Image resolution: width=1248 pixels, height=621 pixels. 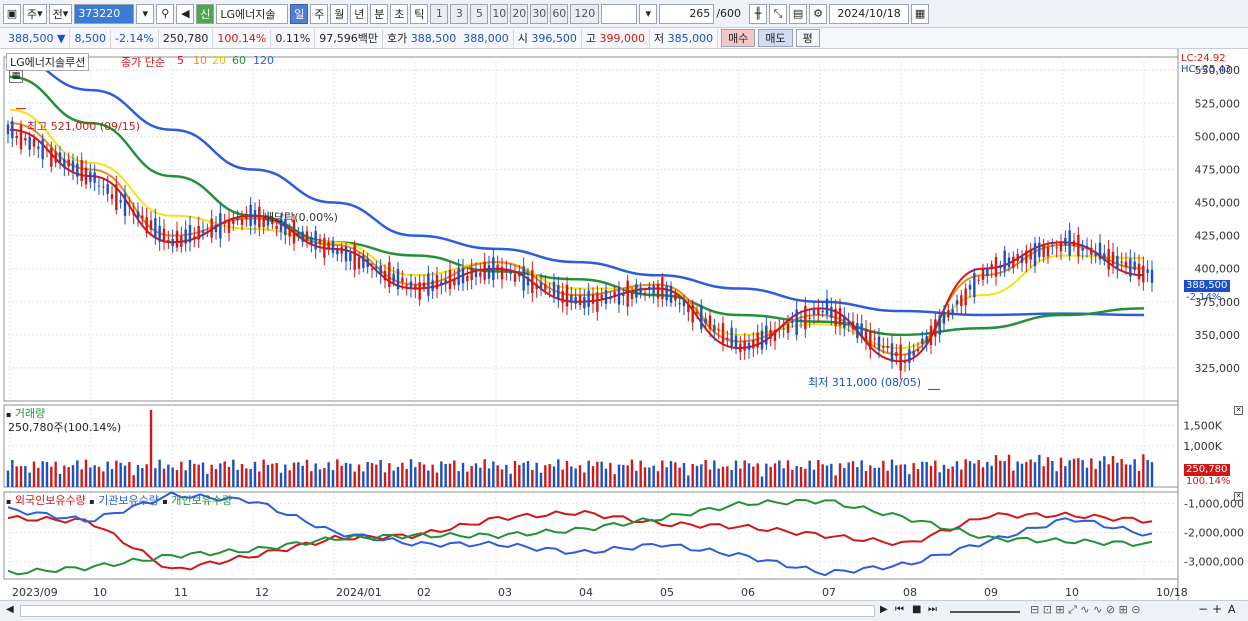 What do you see at coordinates (252, 13) in the screenshot?
I see `stock-name-field: LG에너지솔` at bounding box center [252, 13].